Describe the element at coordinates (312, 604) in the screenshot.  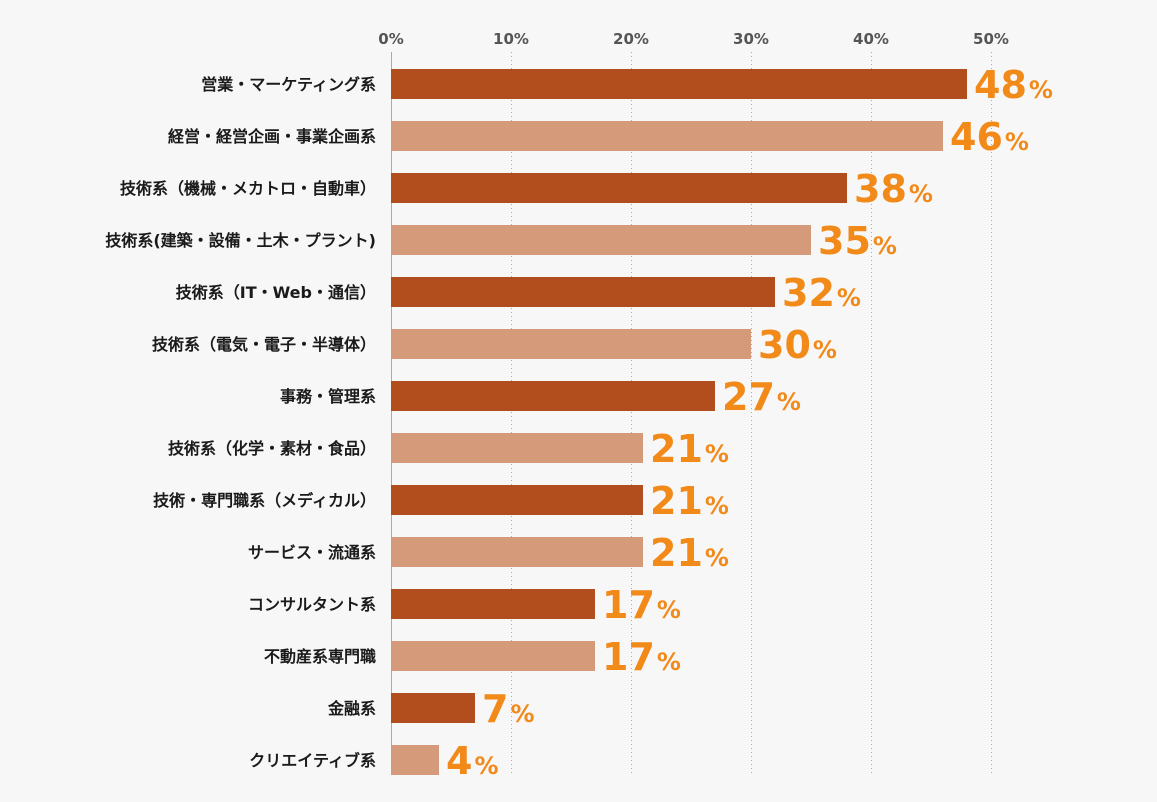
I see `category-label: コンサルタント系` at that location.